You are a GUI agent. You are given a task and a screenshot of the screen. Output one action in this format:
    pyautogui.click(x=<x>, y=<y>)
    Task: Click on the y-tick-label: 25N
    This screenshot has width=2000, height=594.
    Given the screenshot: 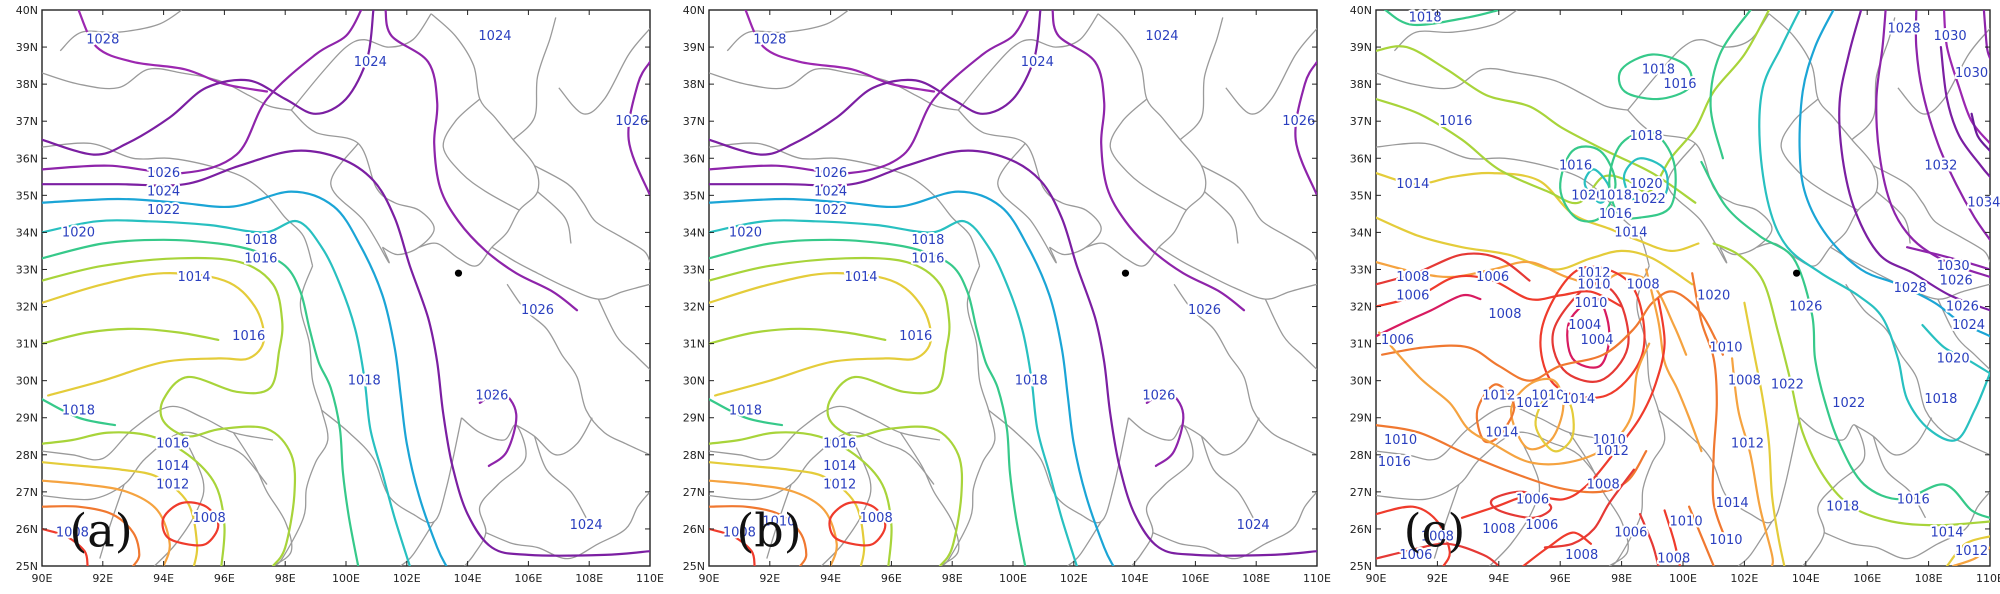 What is the action you would take?
    pyautogui.click(x=1361, y=566)
    